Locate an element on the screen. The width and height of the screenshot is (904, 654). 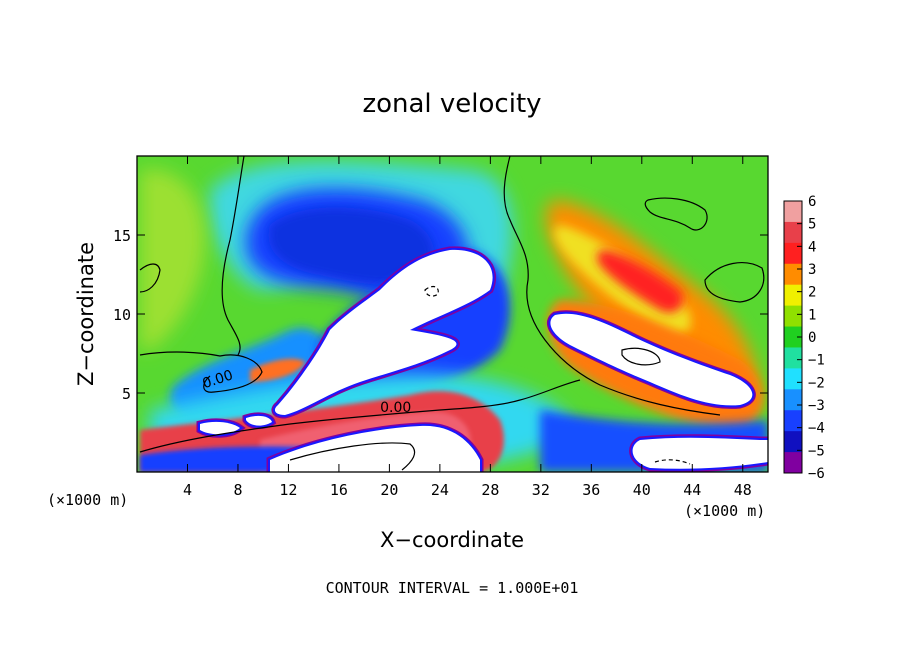
contour-dashed-small is located at coordinates (431, 291).